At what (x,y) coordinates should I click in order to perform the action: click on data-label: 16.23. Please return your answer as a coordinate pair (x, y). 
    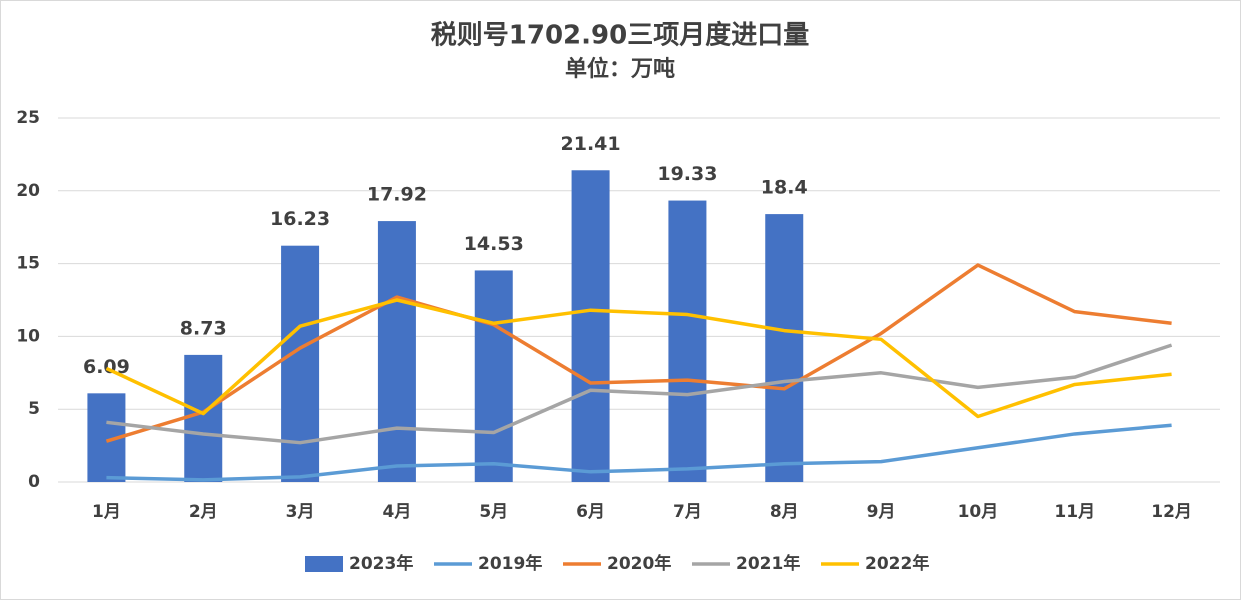
    Looking at the image, I should click on (300, 219).